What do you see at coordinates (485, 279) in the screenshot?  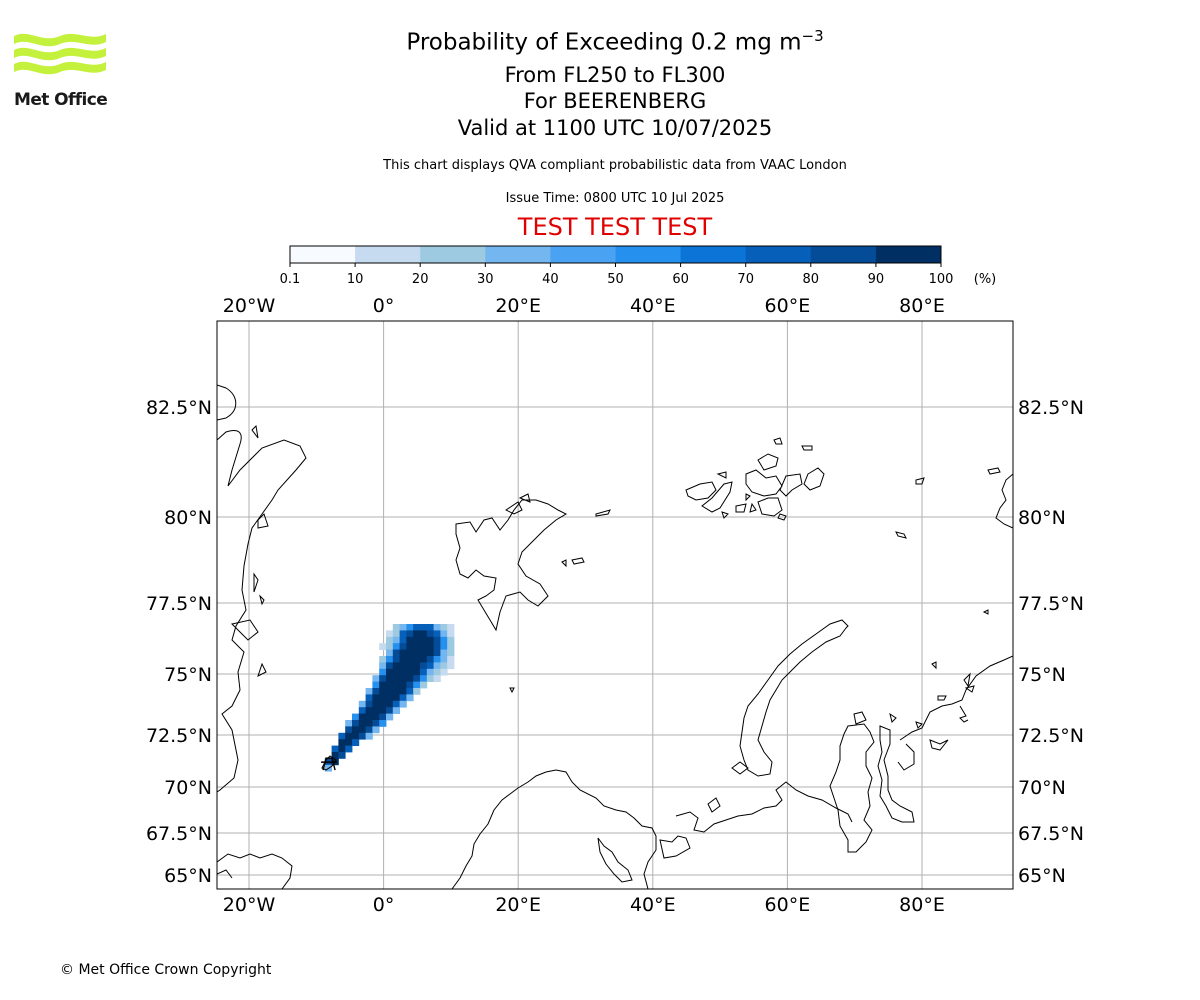 I see `colorbar-tick-label: 30` at bounding box center [485, 279].